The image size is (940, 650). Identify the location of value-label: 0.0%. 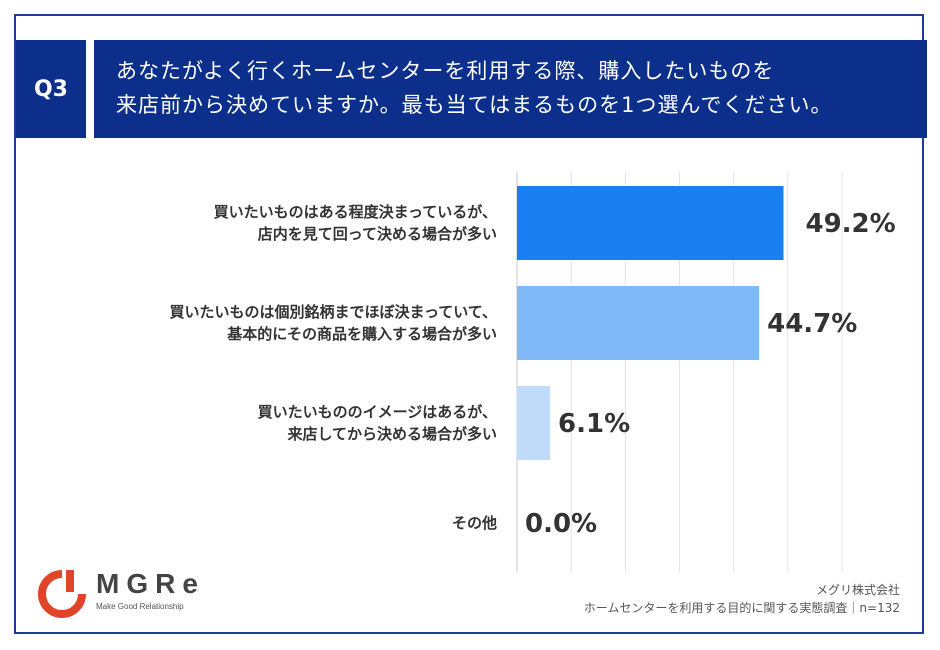
(561, 524).